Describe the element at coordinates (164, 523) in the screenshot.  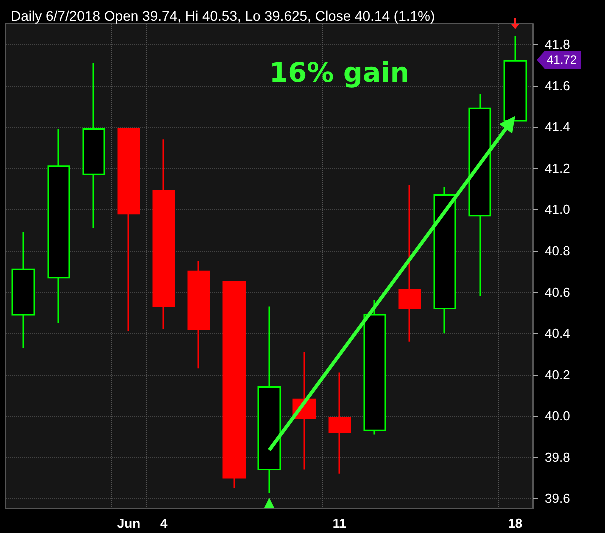
I see `x-tick-label: 4` at that location.